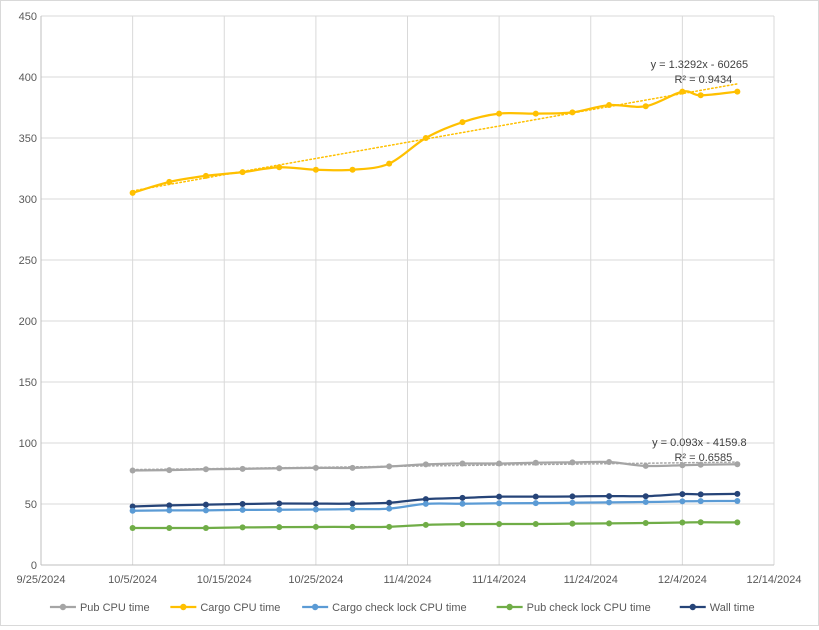 The width and height of the screenshot is (819, 630). I want to click on trendline-equation: y = 1.3292x - 60265, so click(700, 65).